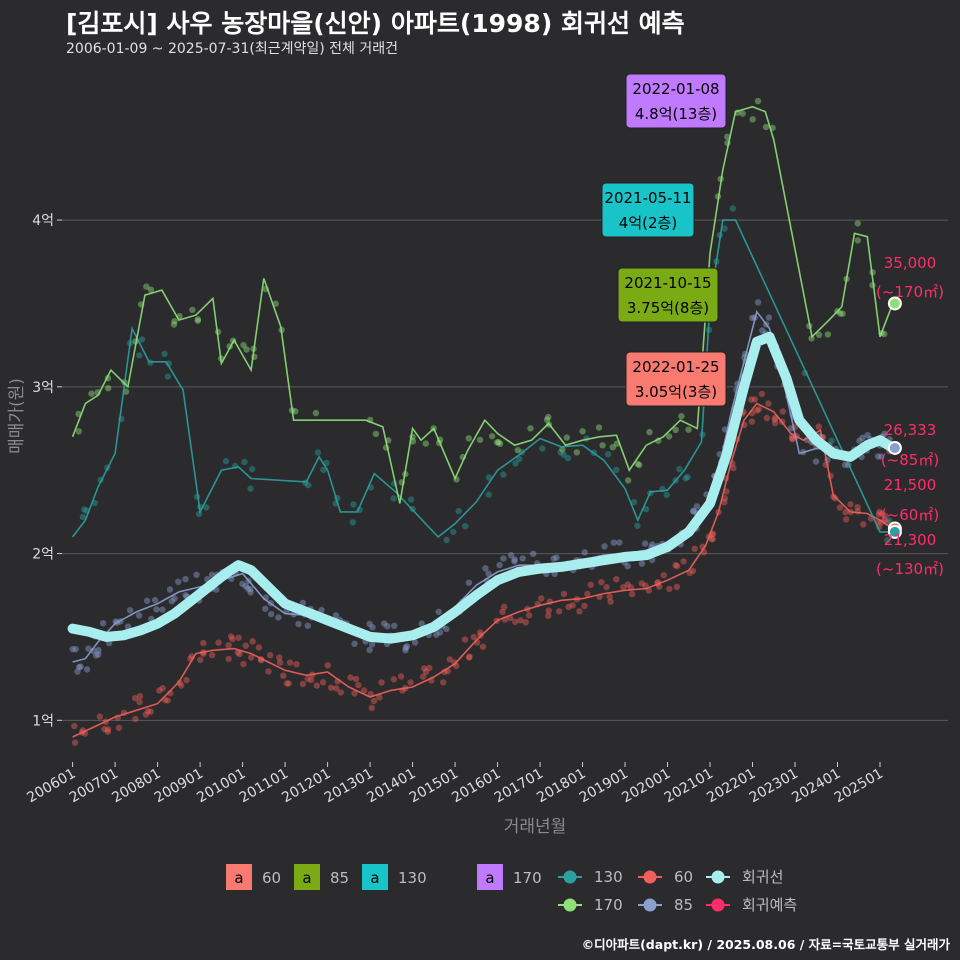  I want to click on legend-box-glyph: a, so click(238, 878).